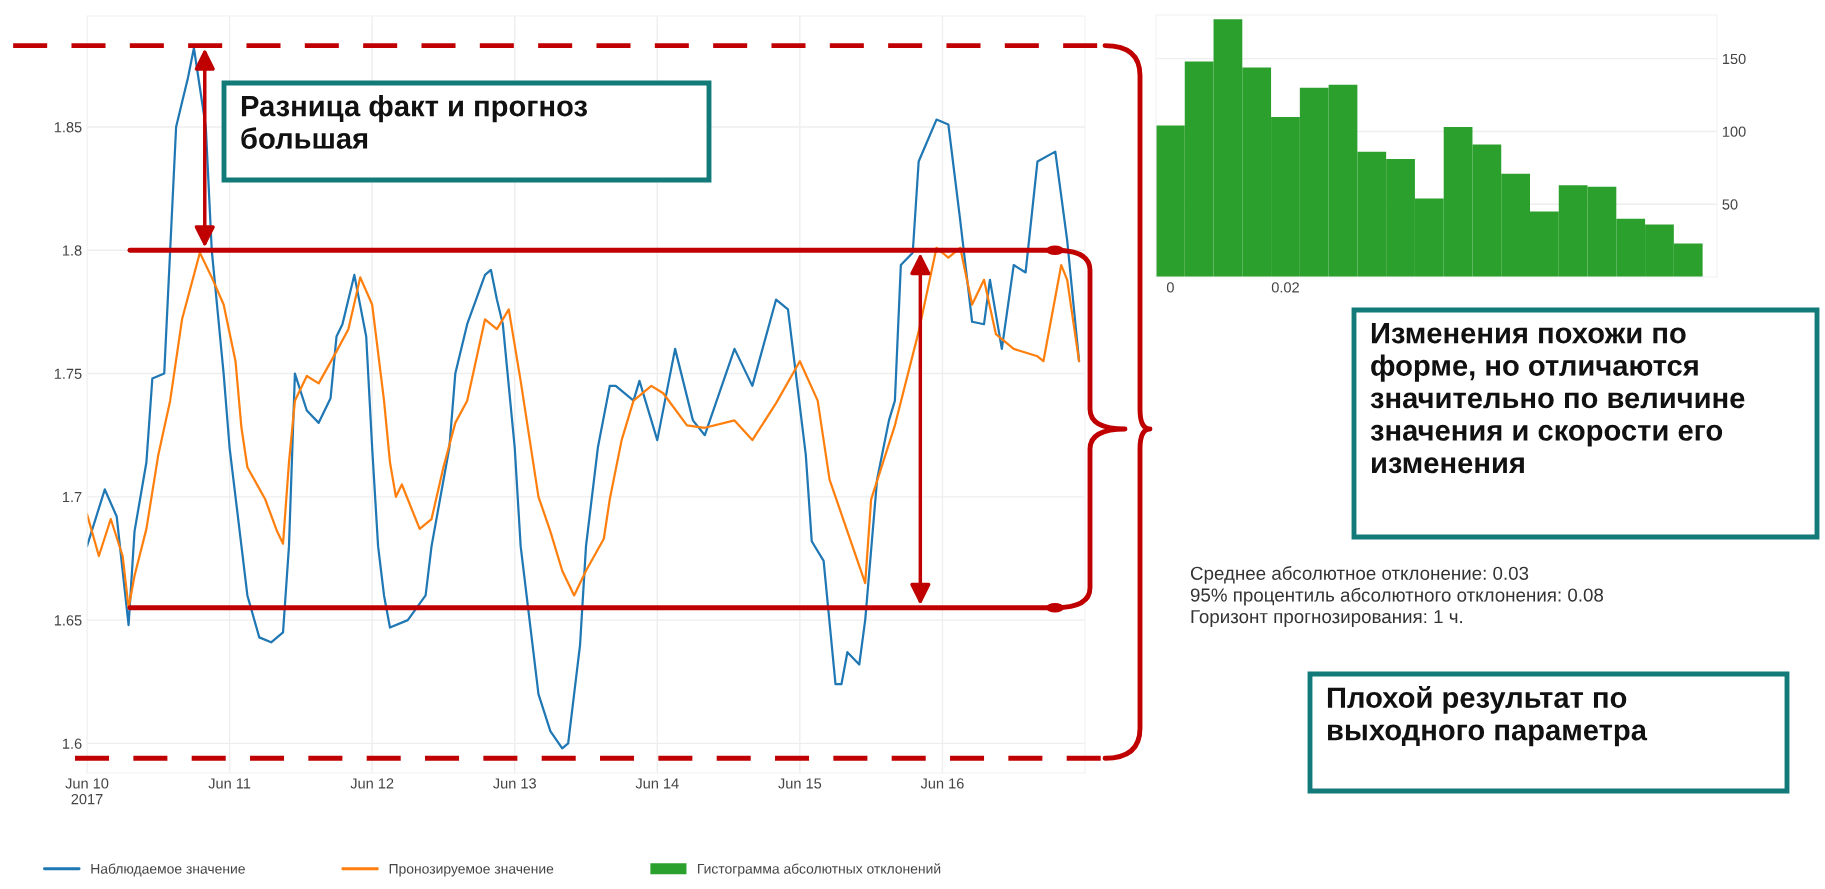 The width and height of the screenshot is (1825, 889). I want to click on x-tick-label: Jun 16, so click(942, 783).